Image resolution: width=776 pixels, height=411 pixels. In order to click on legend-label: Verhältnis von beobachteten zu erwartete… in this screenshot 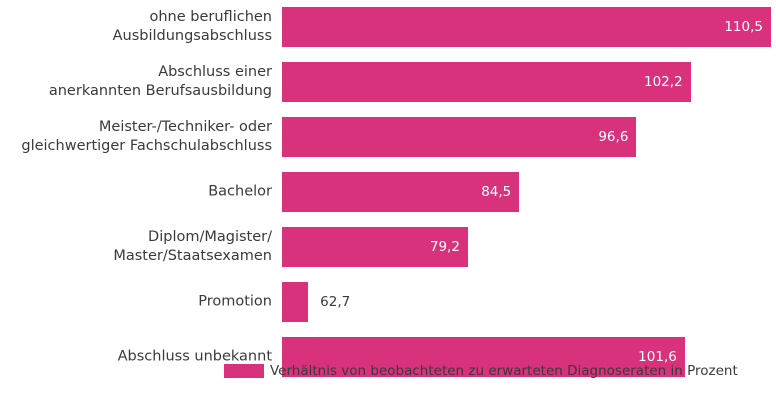, I will do `click(504, 371)`.